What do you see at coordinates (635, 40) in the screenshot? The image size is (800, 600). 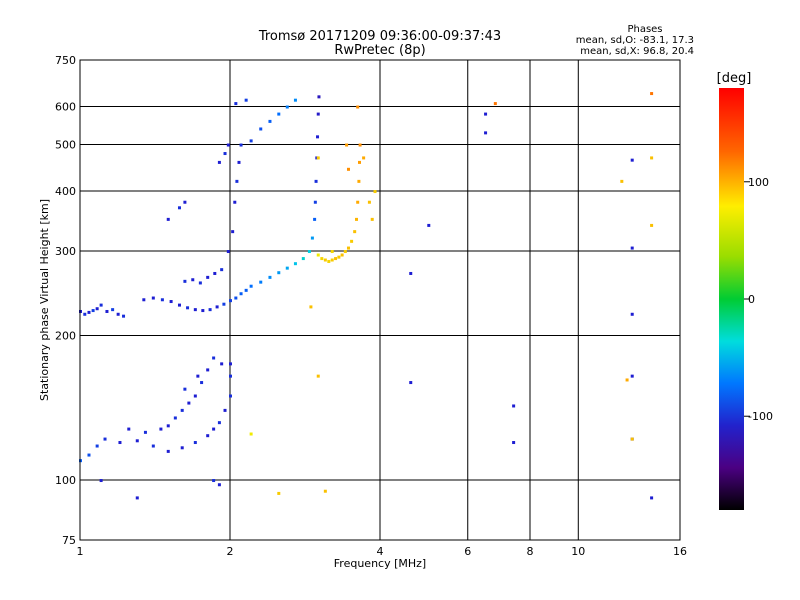 I see `stats-line-o: mean, sd,O: -83.1, 17.3` at bounding box center [635, 40].